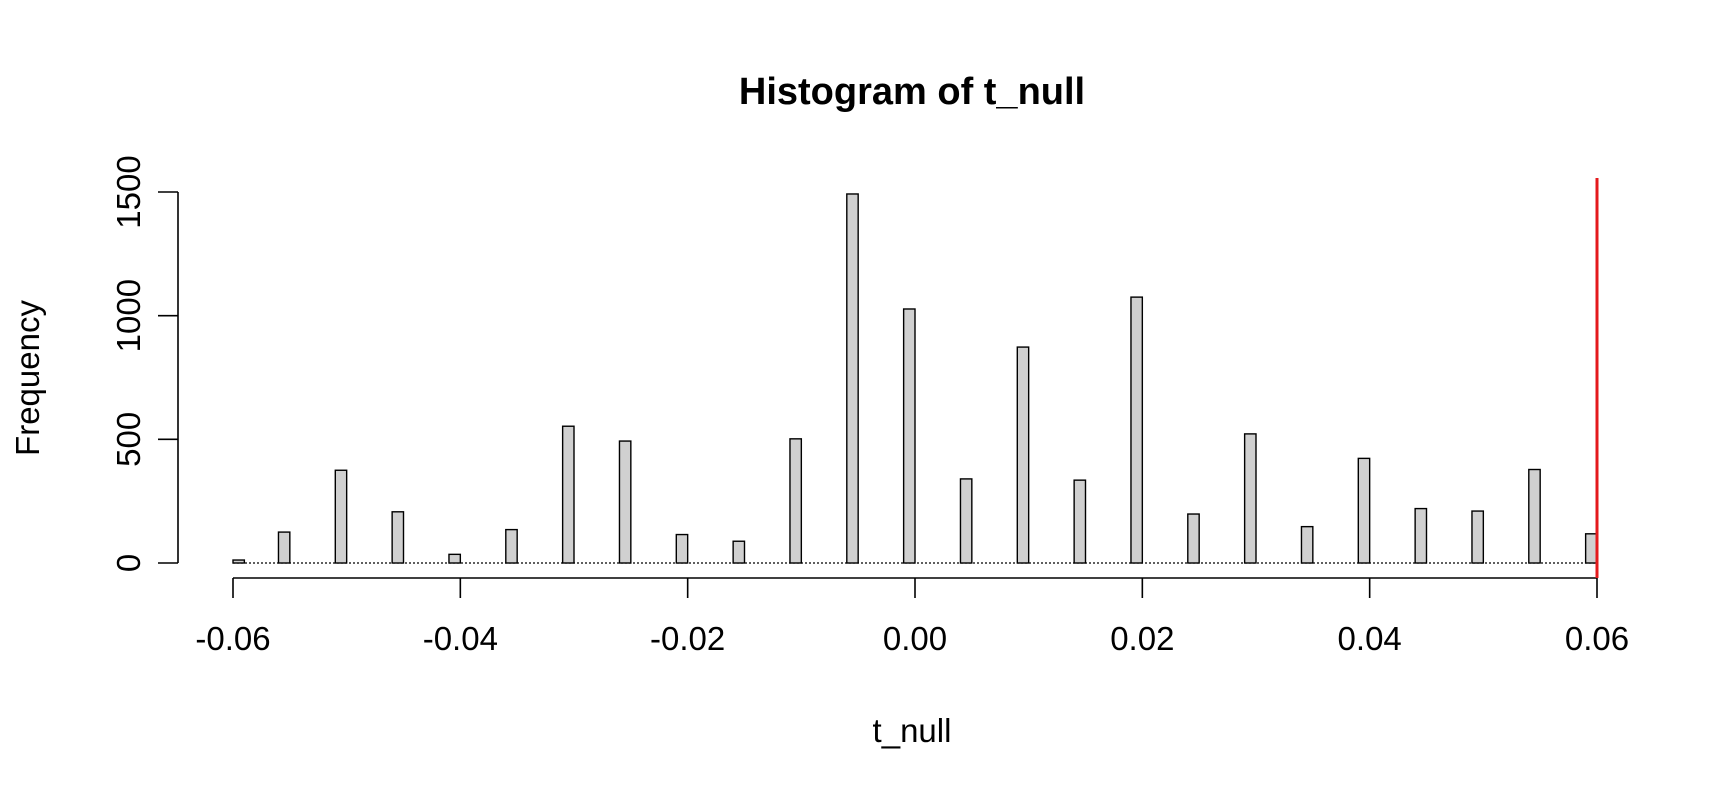 The height and width of the screenshot is (792, 1728). Describe the element at coordinates (912, 617) in the screenshot. I see `x-axis: -0.06 -0.04 -0.02 0.00 0.02 0.04 0.06` at that location.